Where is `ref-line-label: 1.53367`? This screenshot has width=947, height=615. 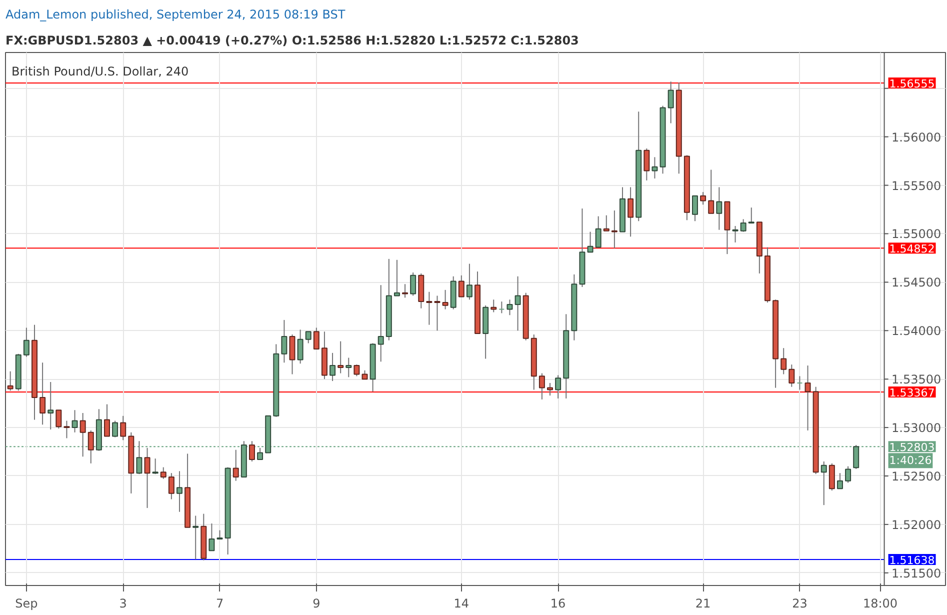 ref-line-label: 1.53367 is located at coordinates (912, 393).